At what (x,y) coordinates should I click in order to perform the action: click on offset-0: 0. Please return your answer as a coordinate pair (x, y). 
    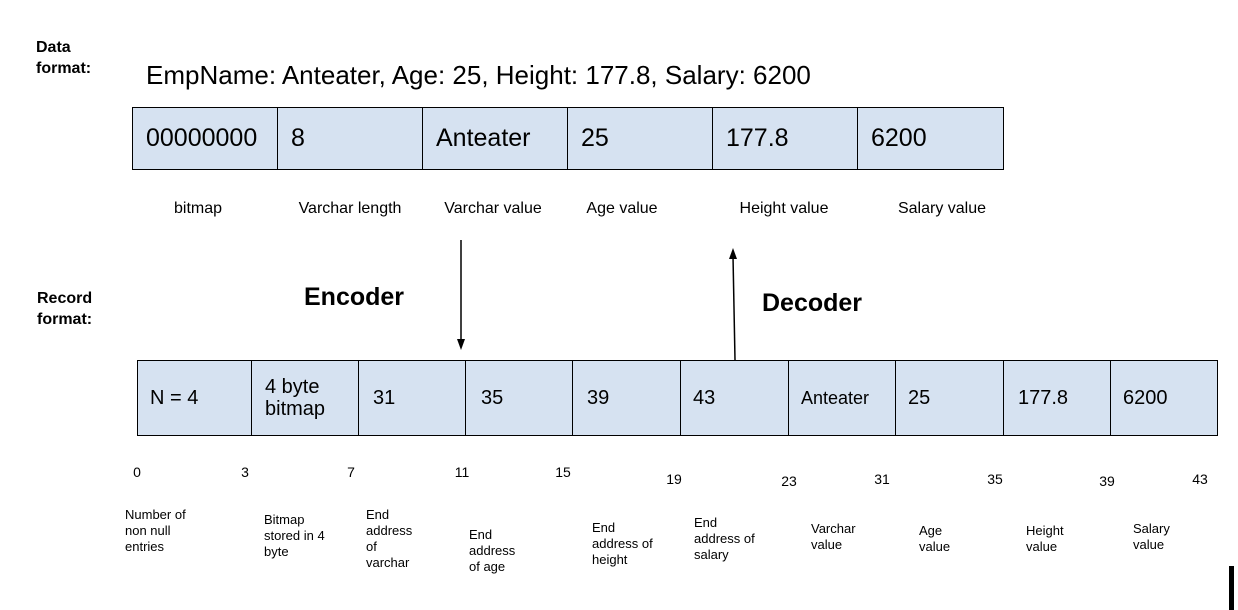
    Looking at the image, I should click on (137, 472).